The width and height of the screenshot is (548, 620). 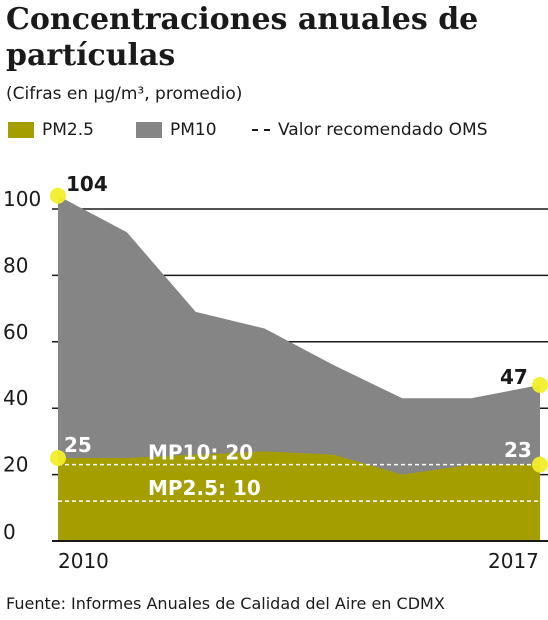 What do you see at coordinates (518, 450) in the screenshot?
I see `data-label-23: 23` at bounding box center [518, 450].